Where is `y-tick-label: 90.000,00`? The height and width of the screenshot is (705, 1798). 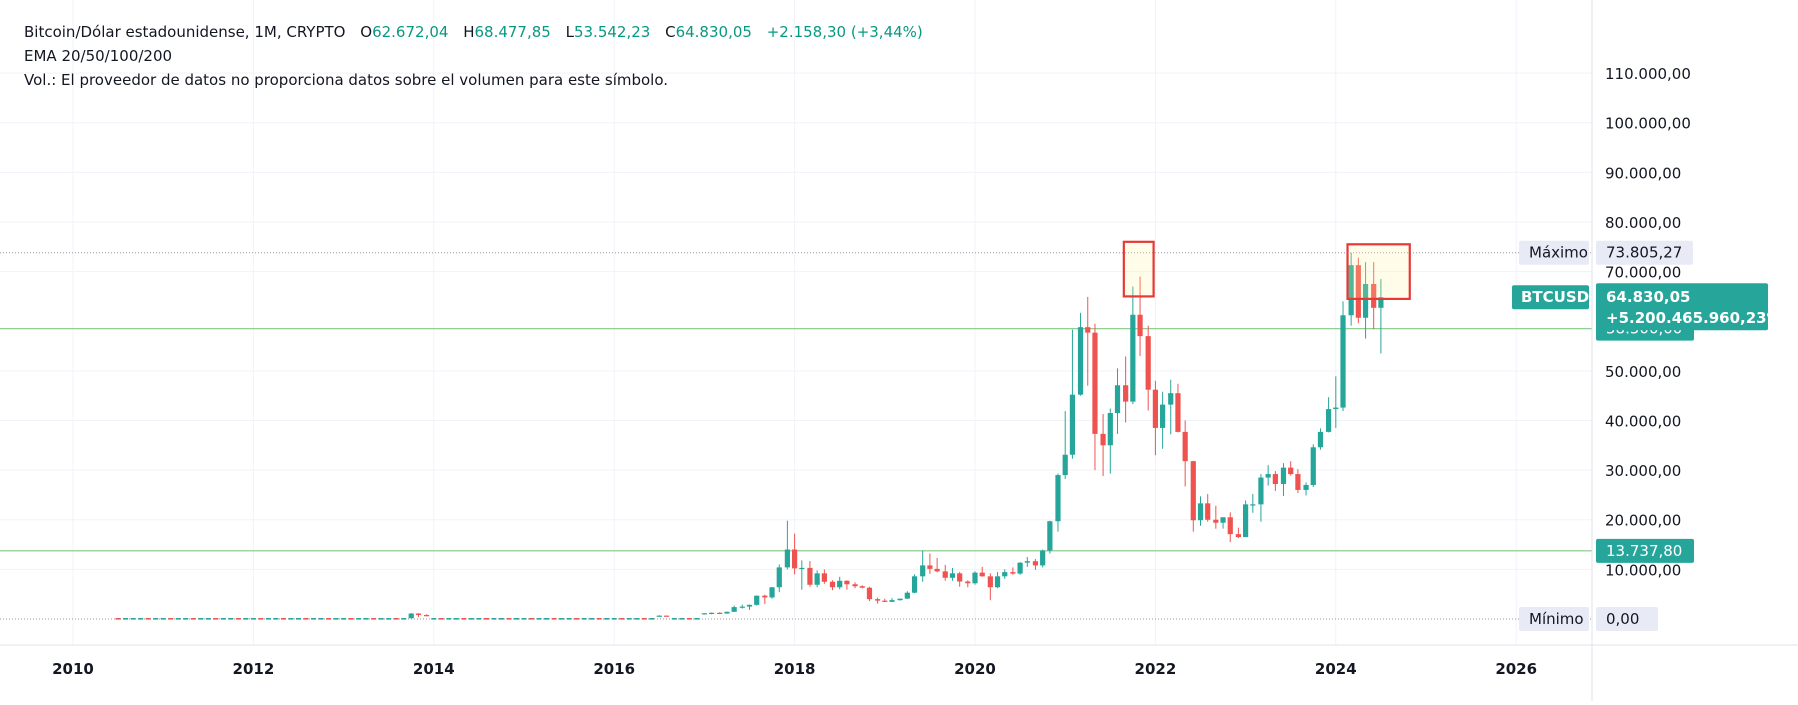 y-tick-label: 90.000,00 is located at coordinates (1643, 173).